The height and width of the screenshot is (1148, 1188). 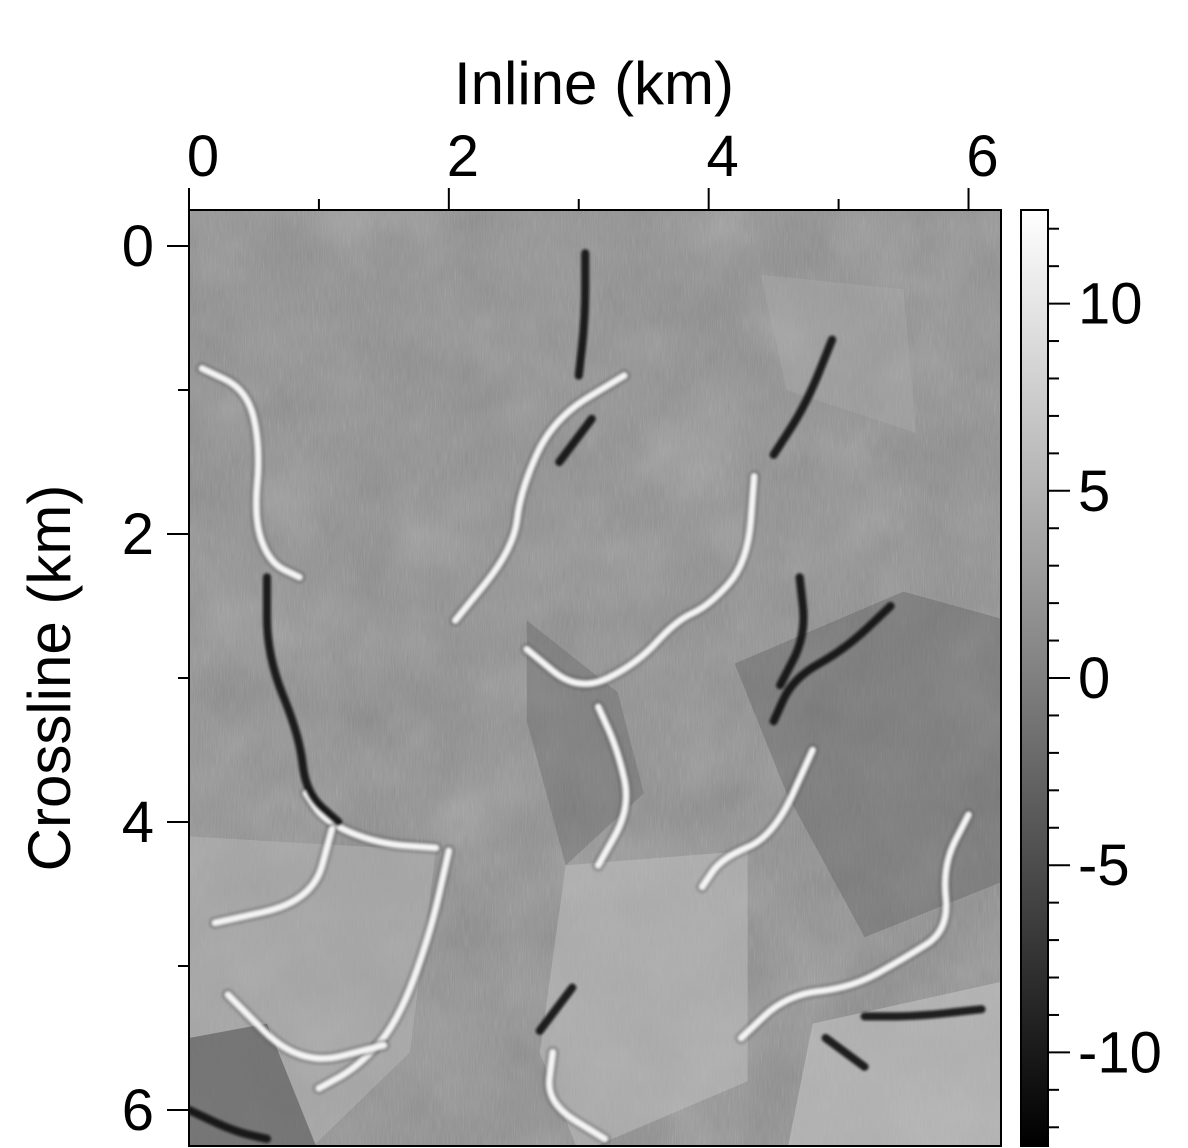 What do you see at coordinates (723, 156) in the screenshot?
I see `x-tick-label: 4` at bounding box center [723, 156].